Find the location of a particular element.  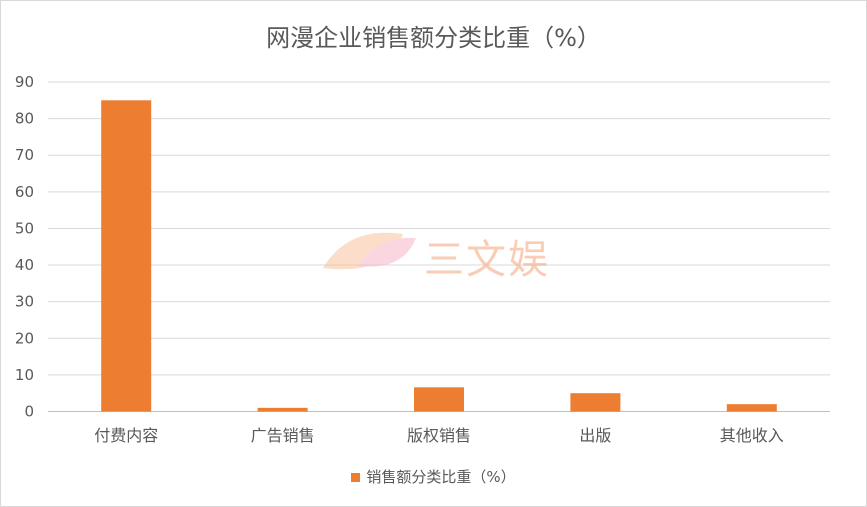

legend-swatch is located at coordinates (356, 477).